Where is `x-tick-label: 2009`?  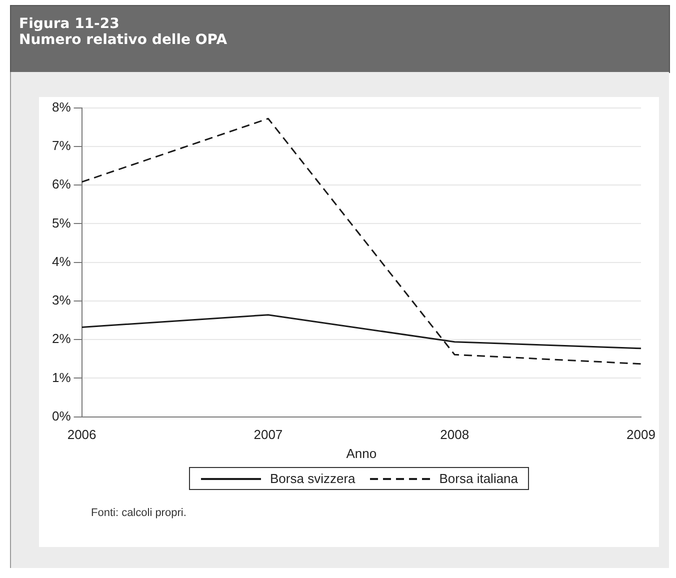 x-tick-label: 2009 is located at coordinates (641, 434).